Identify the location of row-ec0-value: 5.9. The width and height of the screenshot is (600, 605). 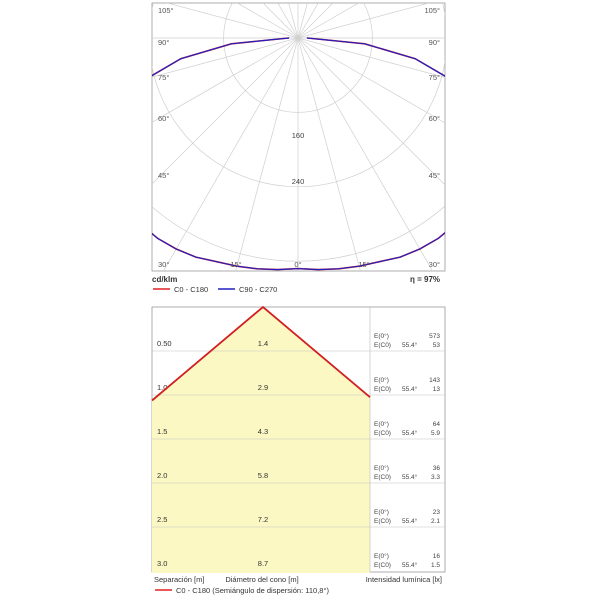
(435, 433).